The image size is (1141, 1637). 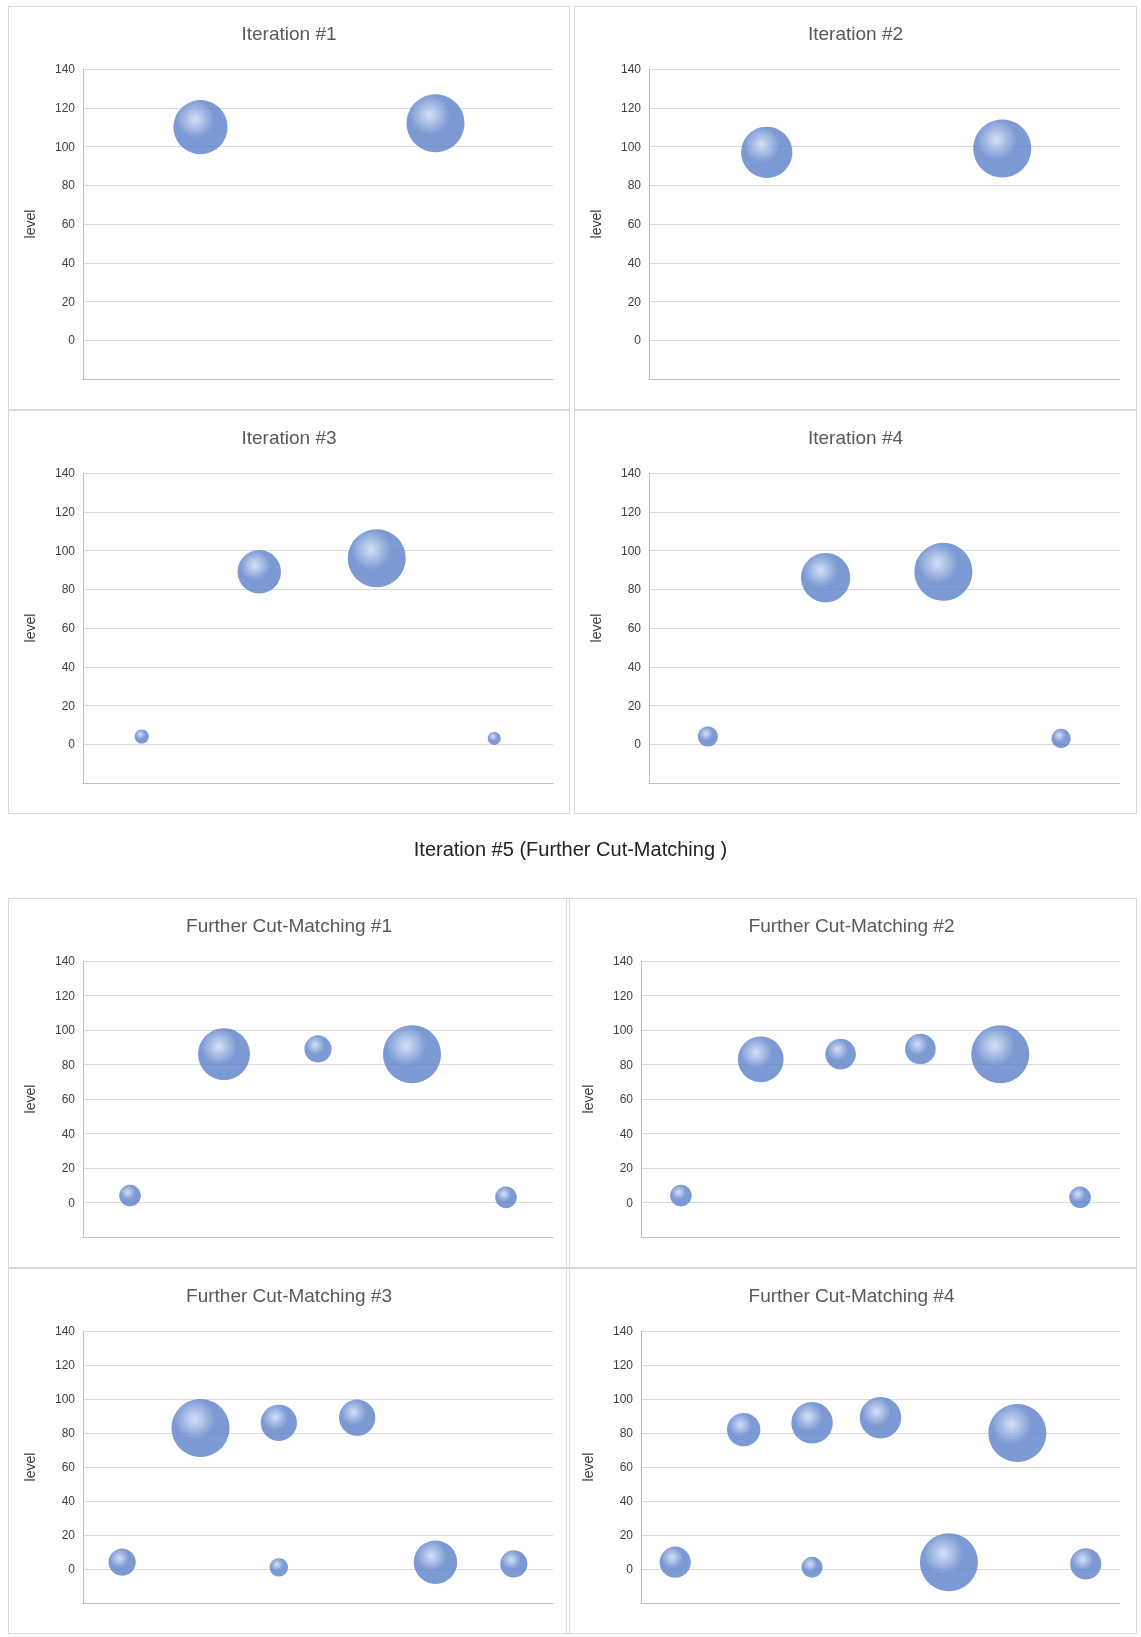 I want to click on chart-title: Further Cut-Matching #3, so click(x=289, y=1295).